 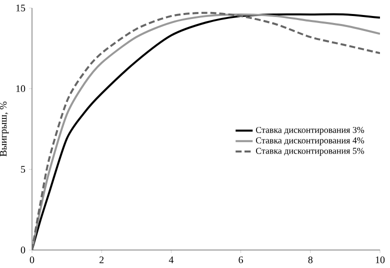 I want to click on legend-label: Ставка дисконтирования 5%, so click(x=310, y=152).